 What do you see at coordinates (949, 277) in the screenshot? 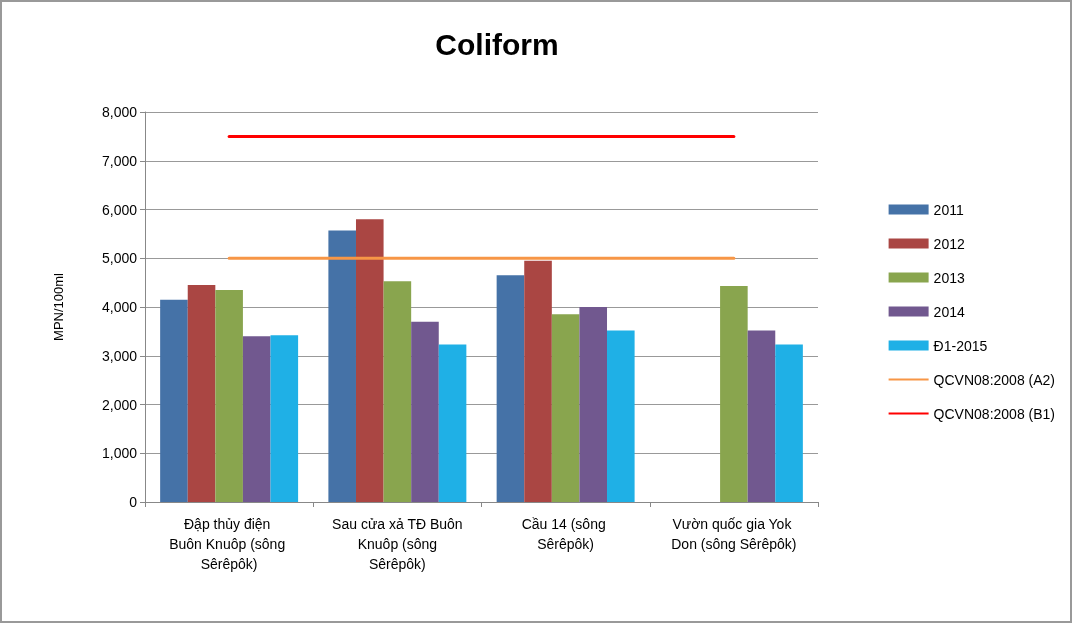
I see `legend-label: 2013` at bounding box center [949, 277].